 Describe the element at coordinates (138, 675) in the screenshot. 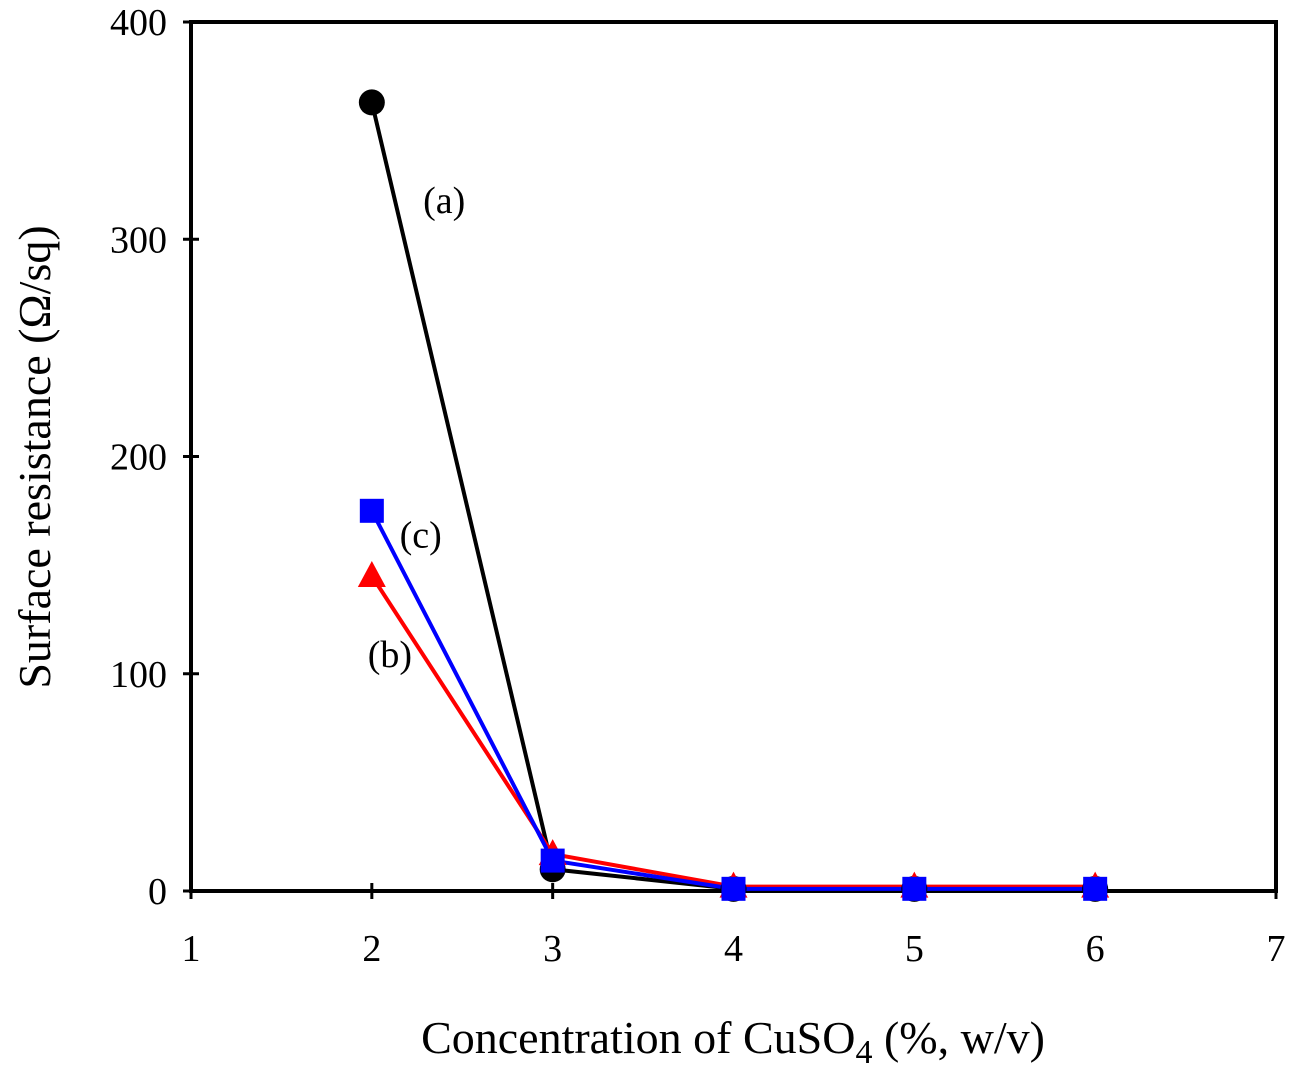

I see `y-tick-label: 100` at that location.